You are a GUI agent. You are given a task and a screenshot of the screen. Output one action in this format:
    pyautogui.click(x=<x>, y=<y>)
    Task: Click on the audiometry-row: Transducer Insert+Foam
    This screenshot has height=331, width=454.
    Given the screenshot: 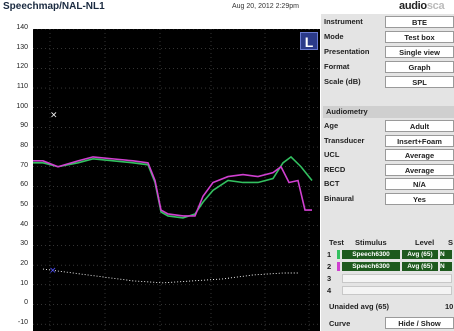 What is the action you would take?
    pyautogui.click(x=388, y=141)
    